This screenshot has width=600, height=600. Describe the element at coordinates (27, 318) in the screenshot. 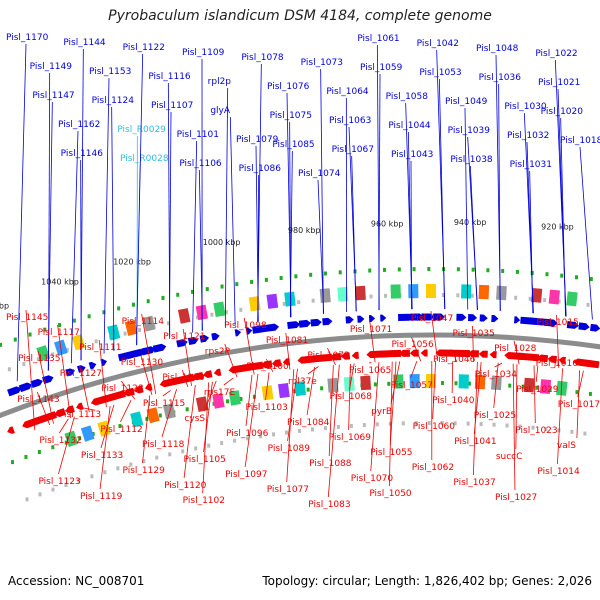

I see `reverse-gene-label: Pisl_1145` at that location.